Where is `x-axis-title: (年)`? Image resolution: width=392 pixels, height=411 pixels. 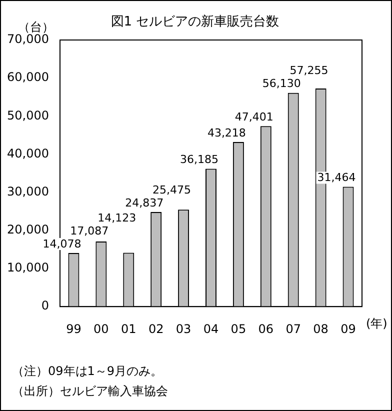
x-axis-title: (年) is located at coordinates (377, 323).